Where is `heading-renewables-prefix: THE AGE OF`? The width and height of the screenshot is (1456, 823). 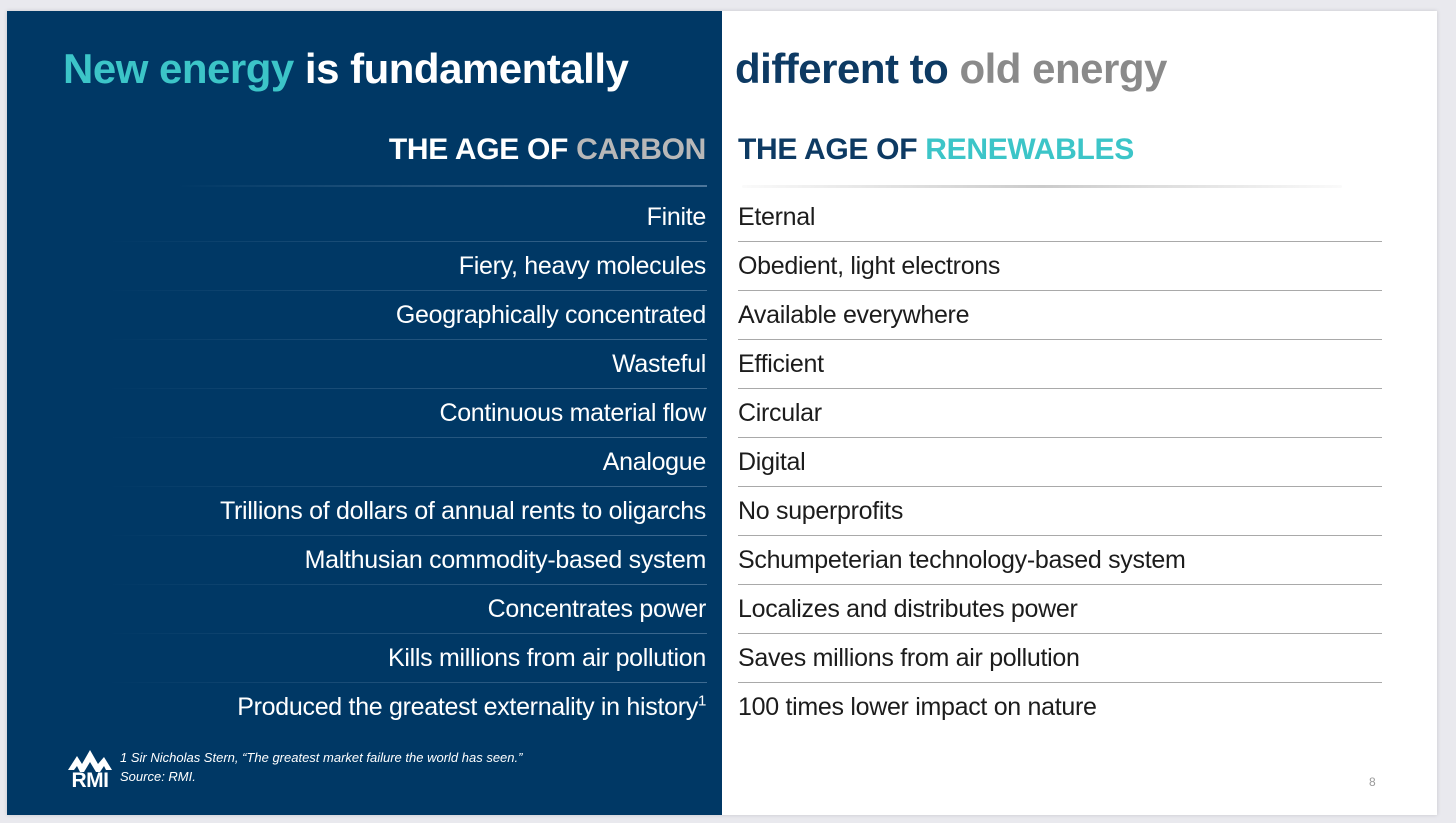
heading-renewables-prefix: THE AGE OF is located at coordinates (832, 149).